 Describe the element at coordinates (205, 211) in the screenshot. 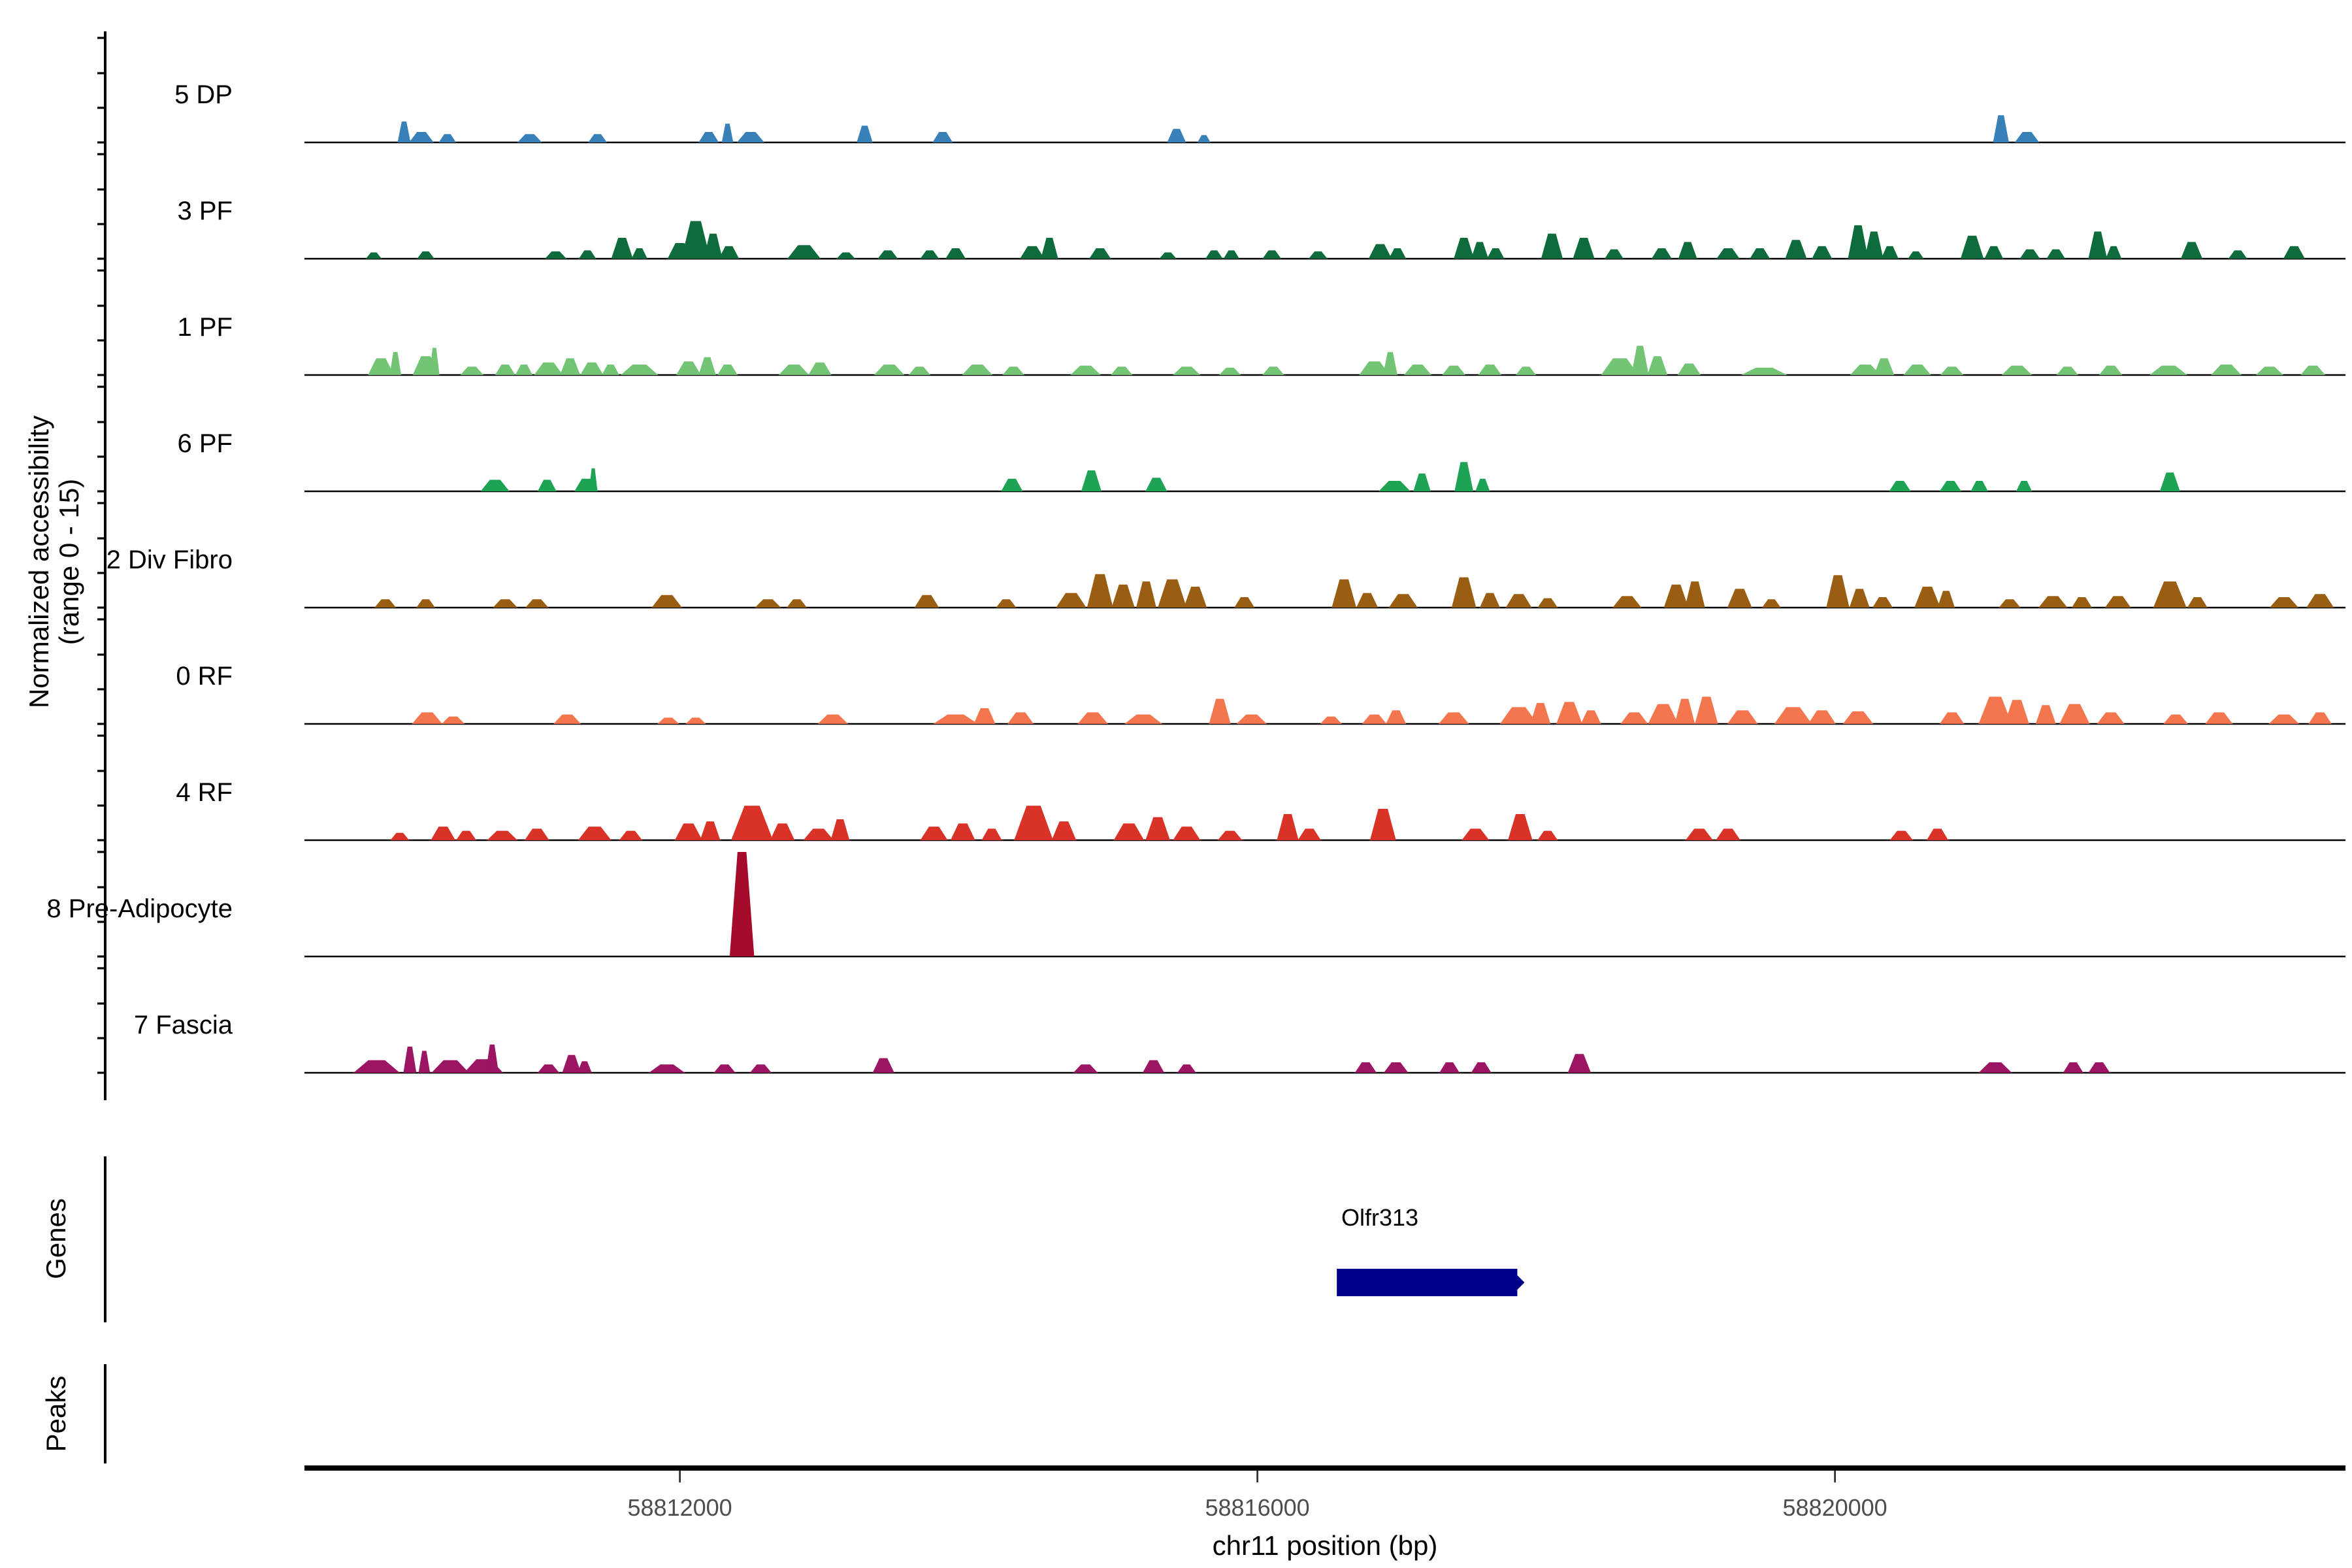

I see `track-label-3-pf: 3 PF` at that location.